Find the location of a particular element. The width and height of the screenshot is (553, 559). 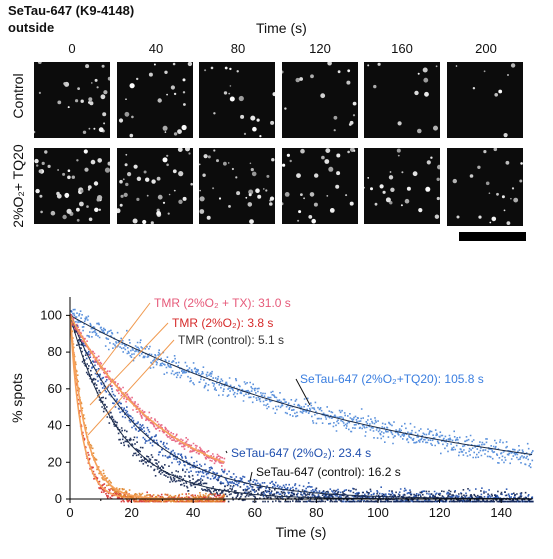

series-label-3: SeTau-647 (2%O₂+TQ20): 105.8 s is located at coordinates (392, 379).